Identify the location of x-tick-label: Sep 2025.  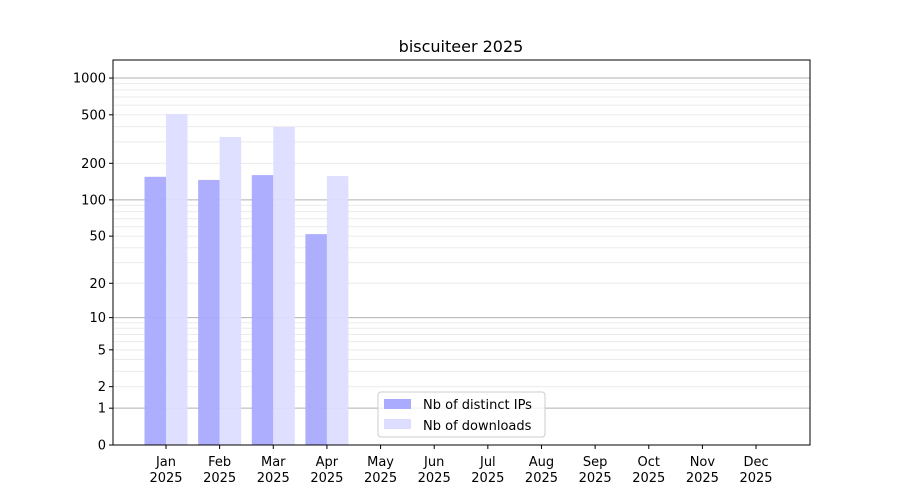
(595, 470).